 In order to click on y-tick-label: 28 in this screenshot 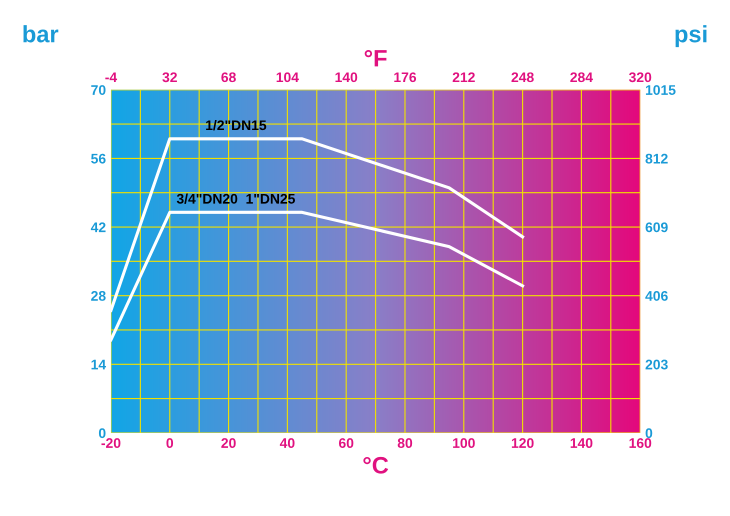, I will do `click(98, 296)`.